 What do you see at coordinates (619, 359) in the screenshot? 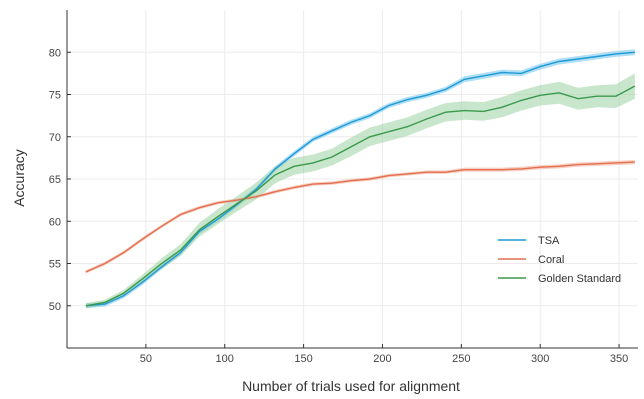
I see `x-tick-label: 350` at bounding box center [619, 359].